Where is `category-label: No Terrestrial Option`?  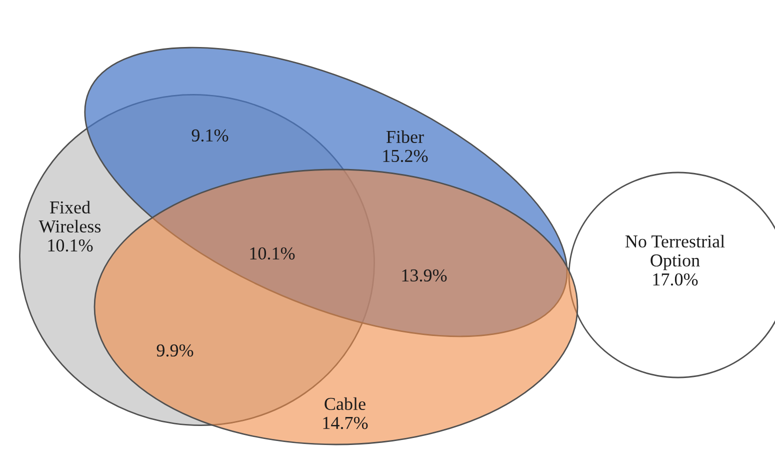 category-label: No Terrestrial Option is located at coordinates (675, 252).